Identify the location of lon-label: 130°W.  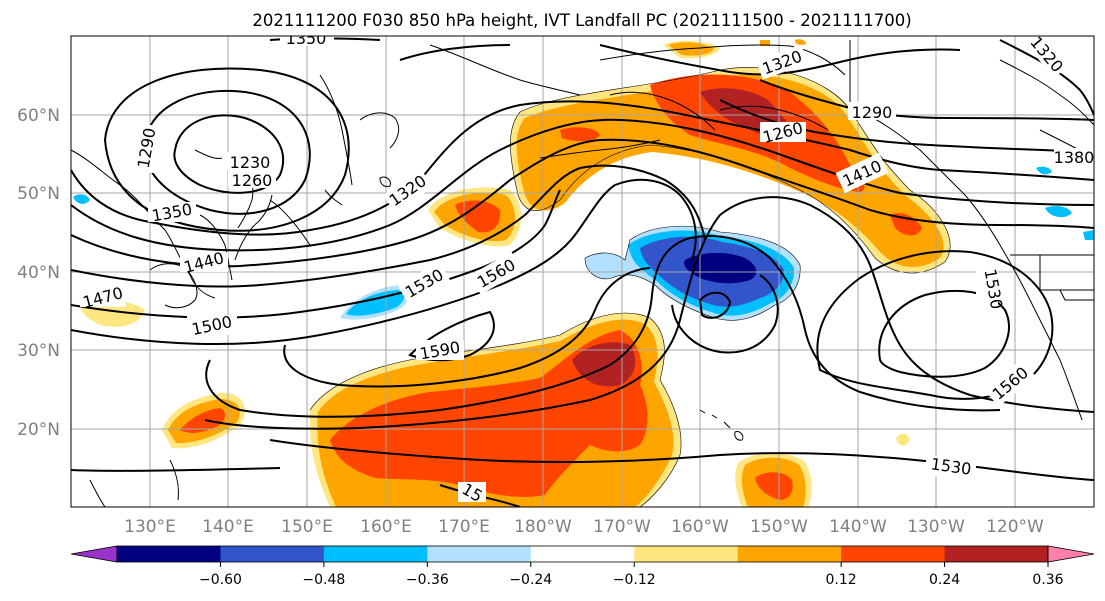
(936, 527).